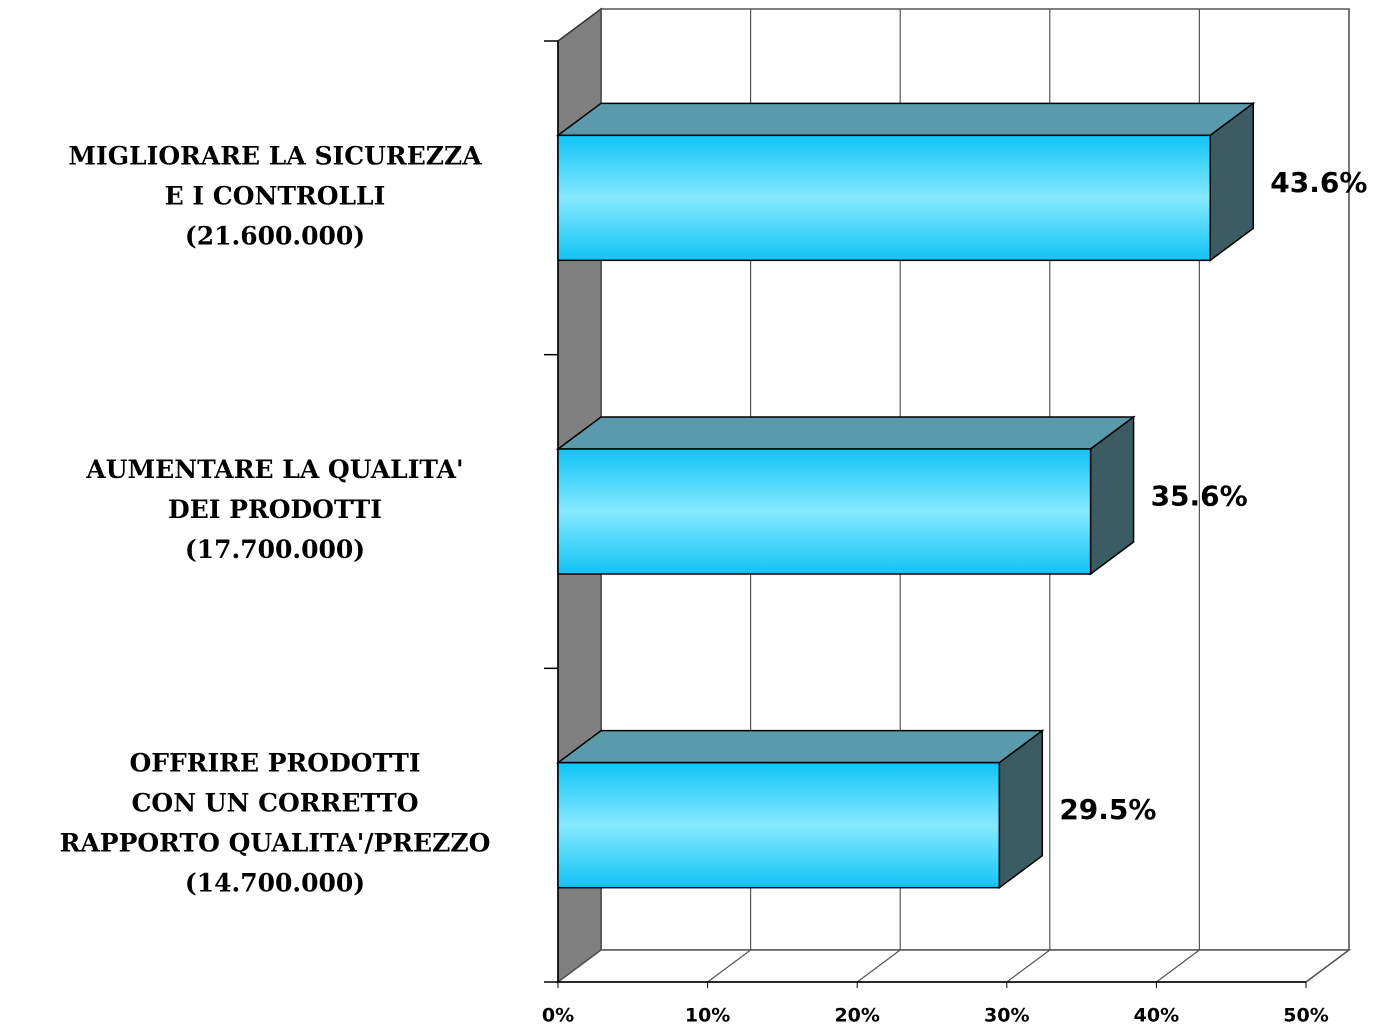  What do you see at coordinates (953, 966) in the screenshot?
I see `floor` at bounding box center [953, 966].